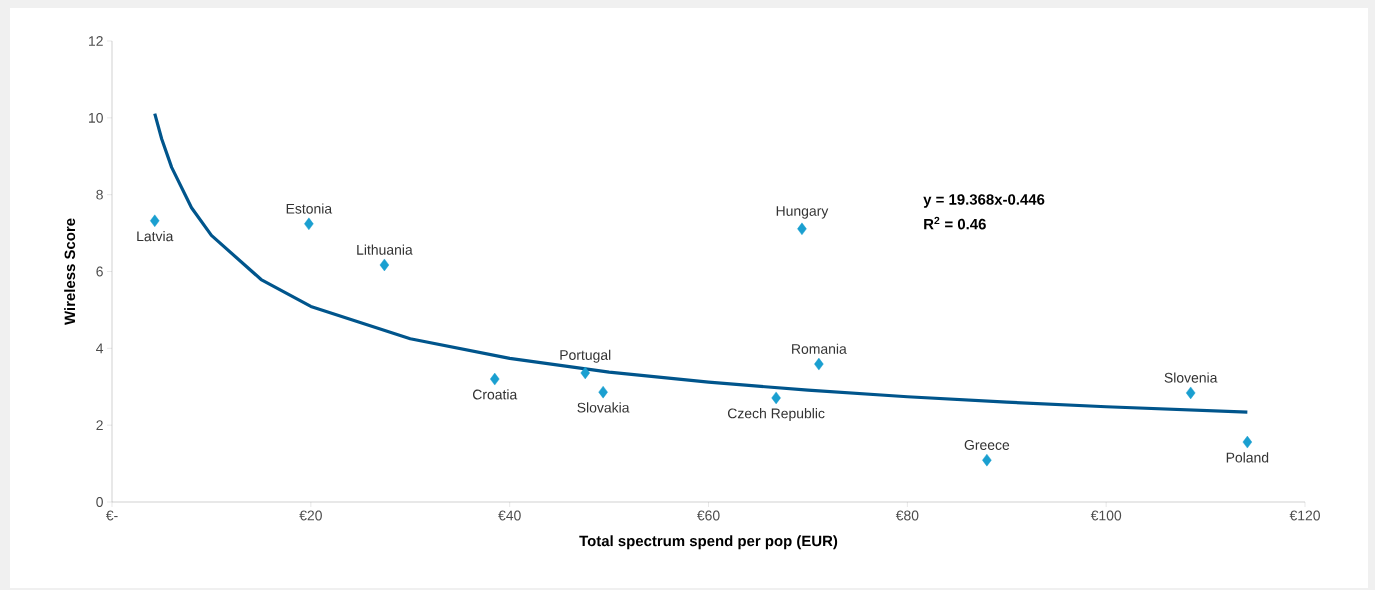  What do you see at coordinates (819, 348) in the screenshot?
I see `annotation: Romania` at bounding box center [819, 348].